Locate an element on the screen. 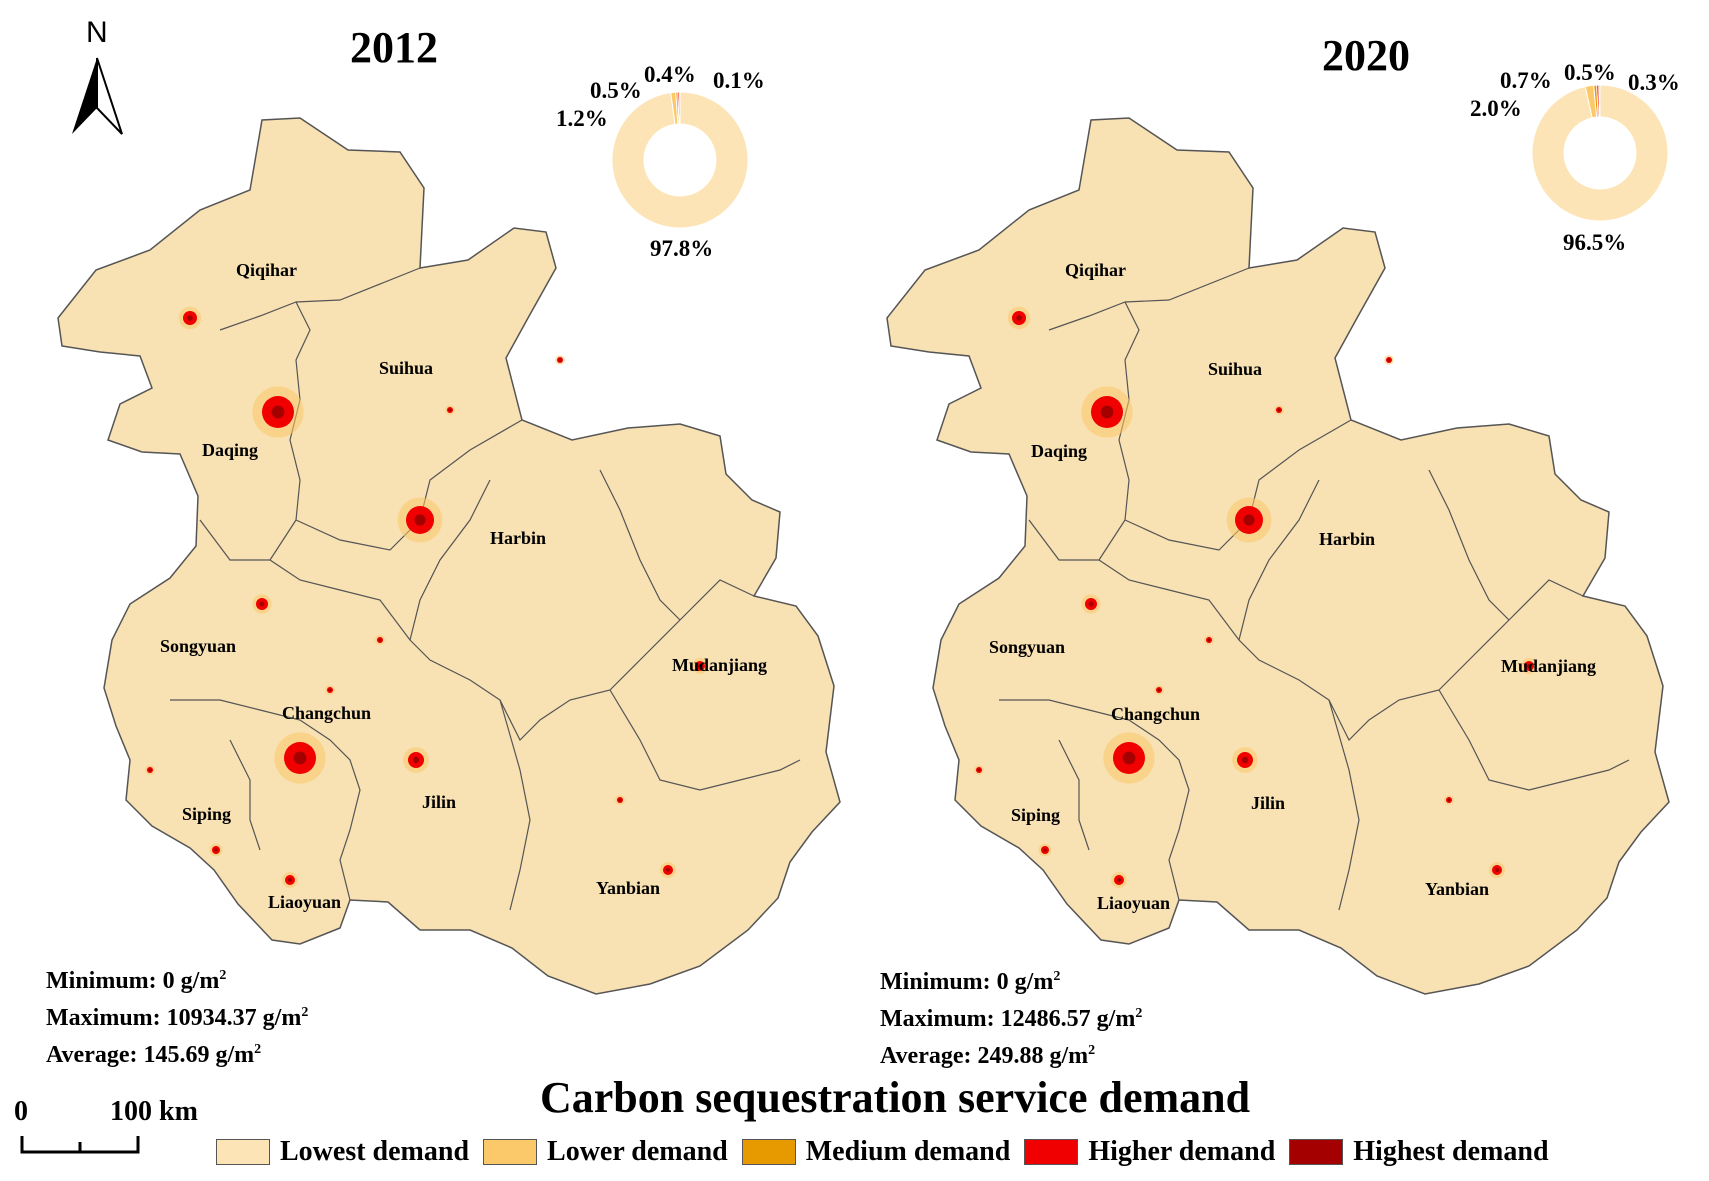  legend-item-highest: Highest demand is located at coordinates (1419, 1152).